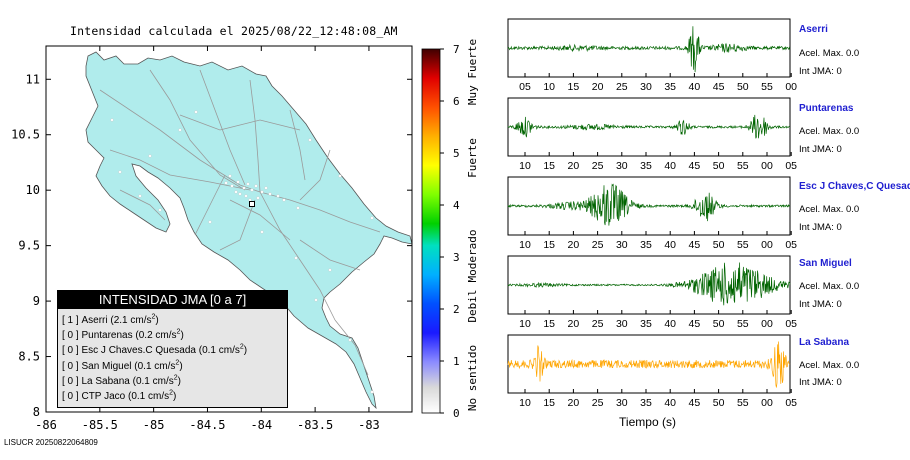 The image size is (910, 460). Describe the element at coordinates (472, 72) in the screenshot. I see `colorbar-category-label: Muy Fuerte` at that location.